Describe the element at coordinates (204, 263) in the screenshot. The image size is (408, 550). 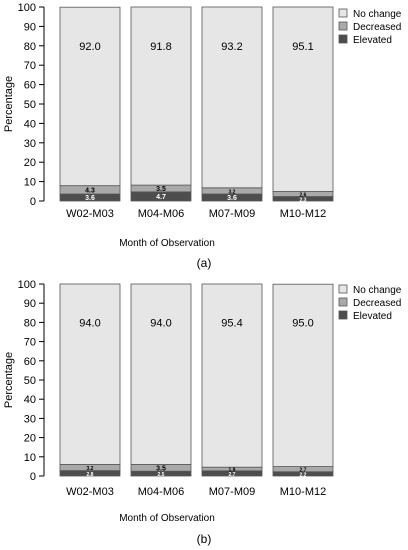
I see `panel-caption: (a)` at that location.